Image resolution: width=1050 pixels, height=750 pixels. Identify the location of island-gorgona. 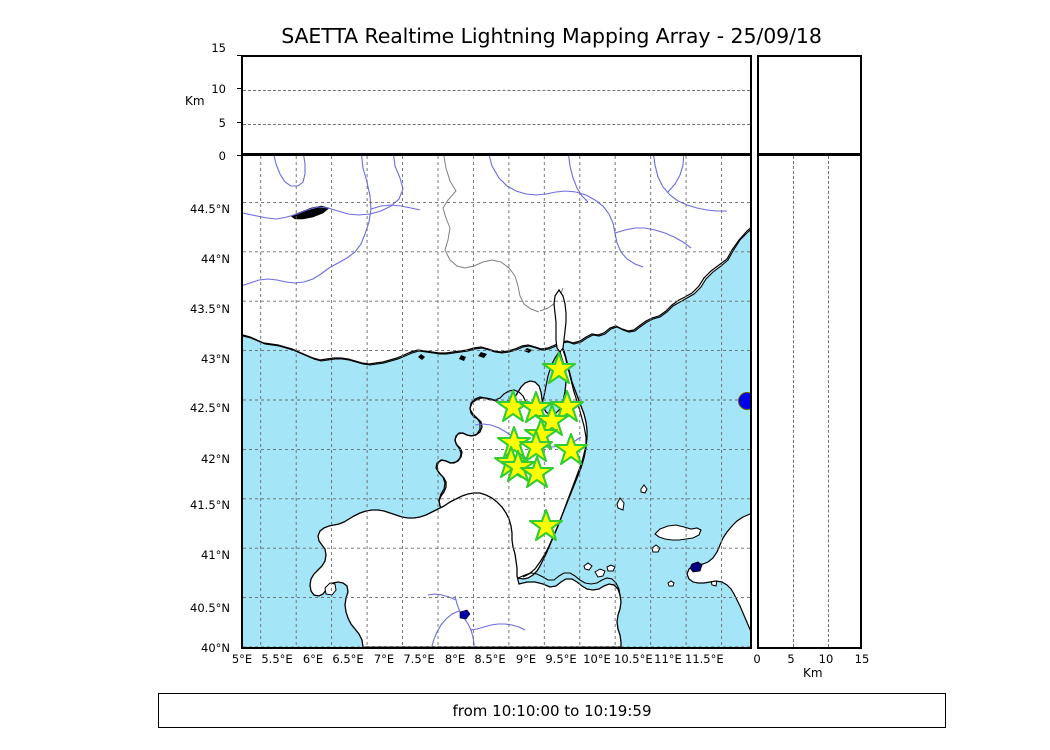
(644, 489).